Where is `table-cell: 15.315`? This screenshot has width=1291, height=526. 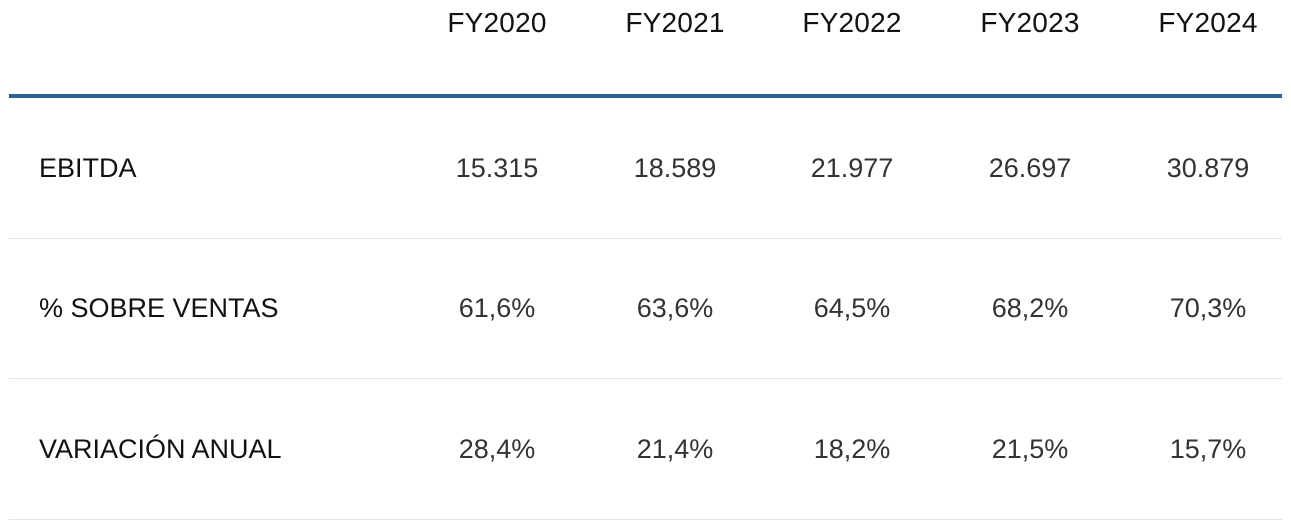
table-cell: 15.315 is located at coordinates (497, 168).